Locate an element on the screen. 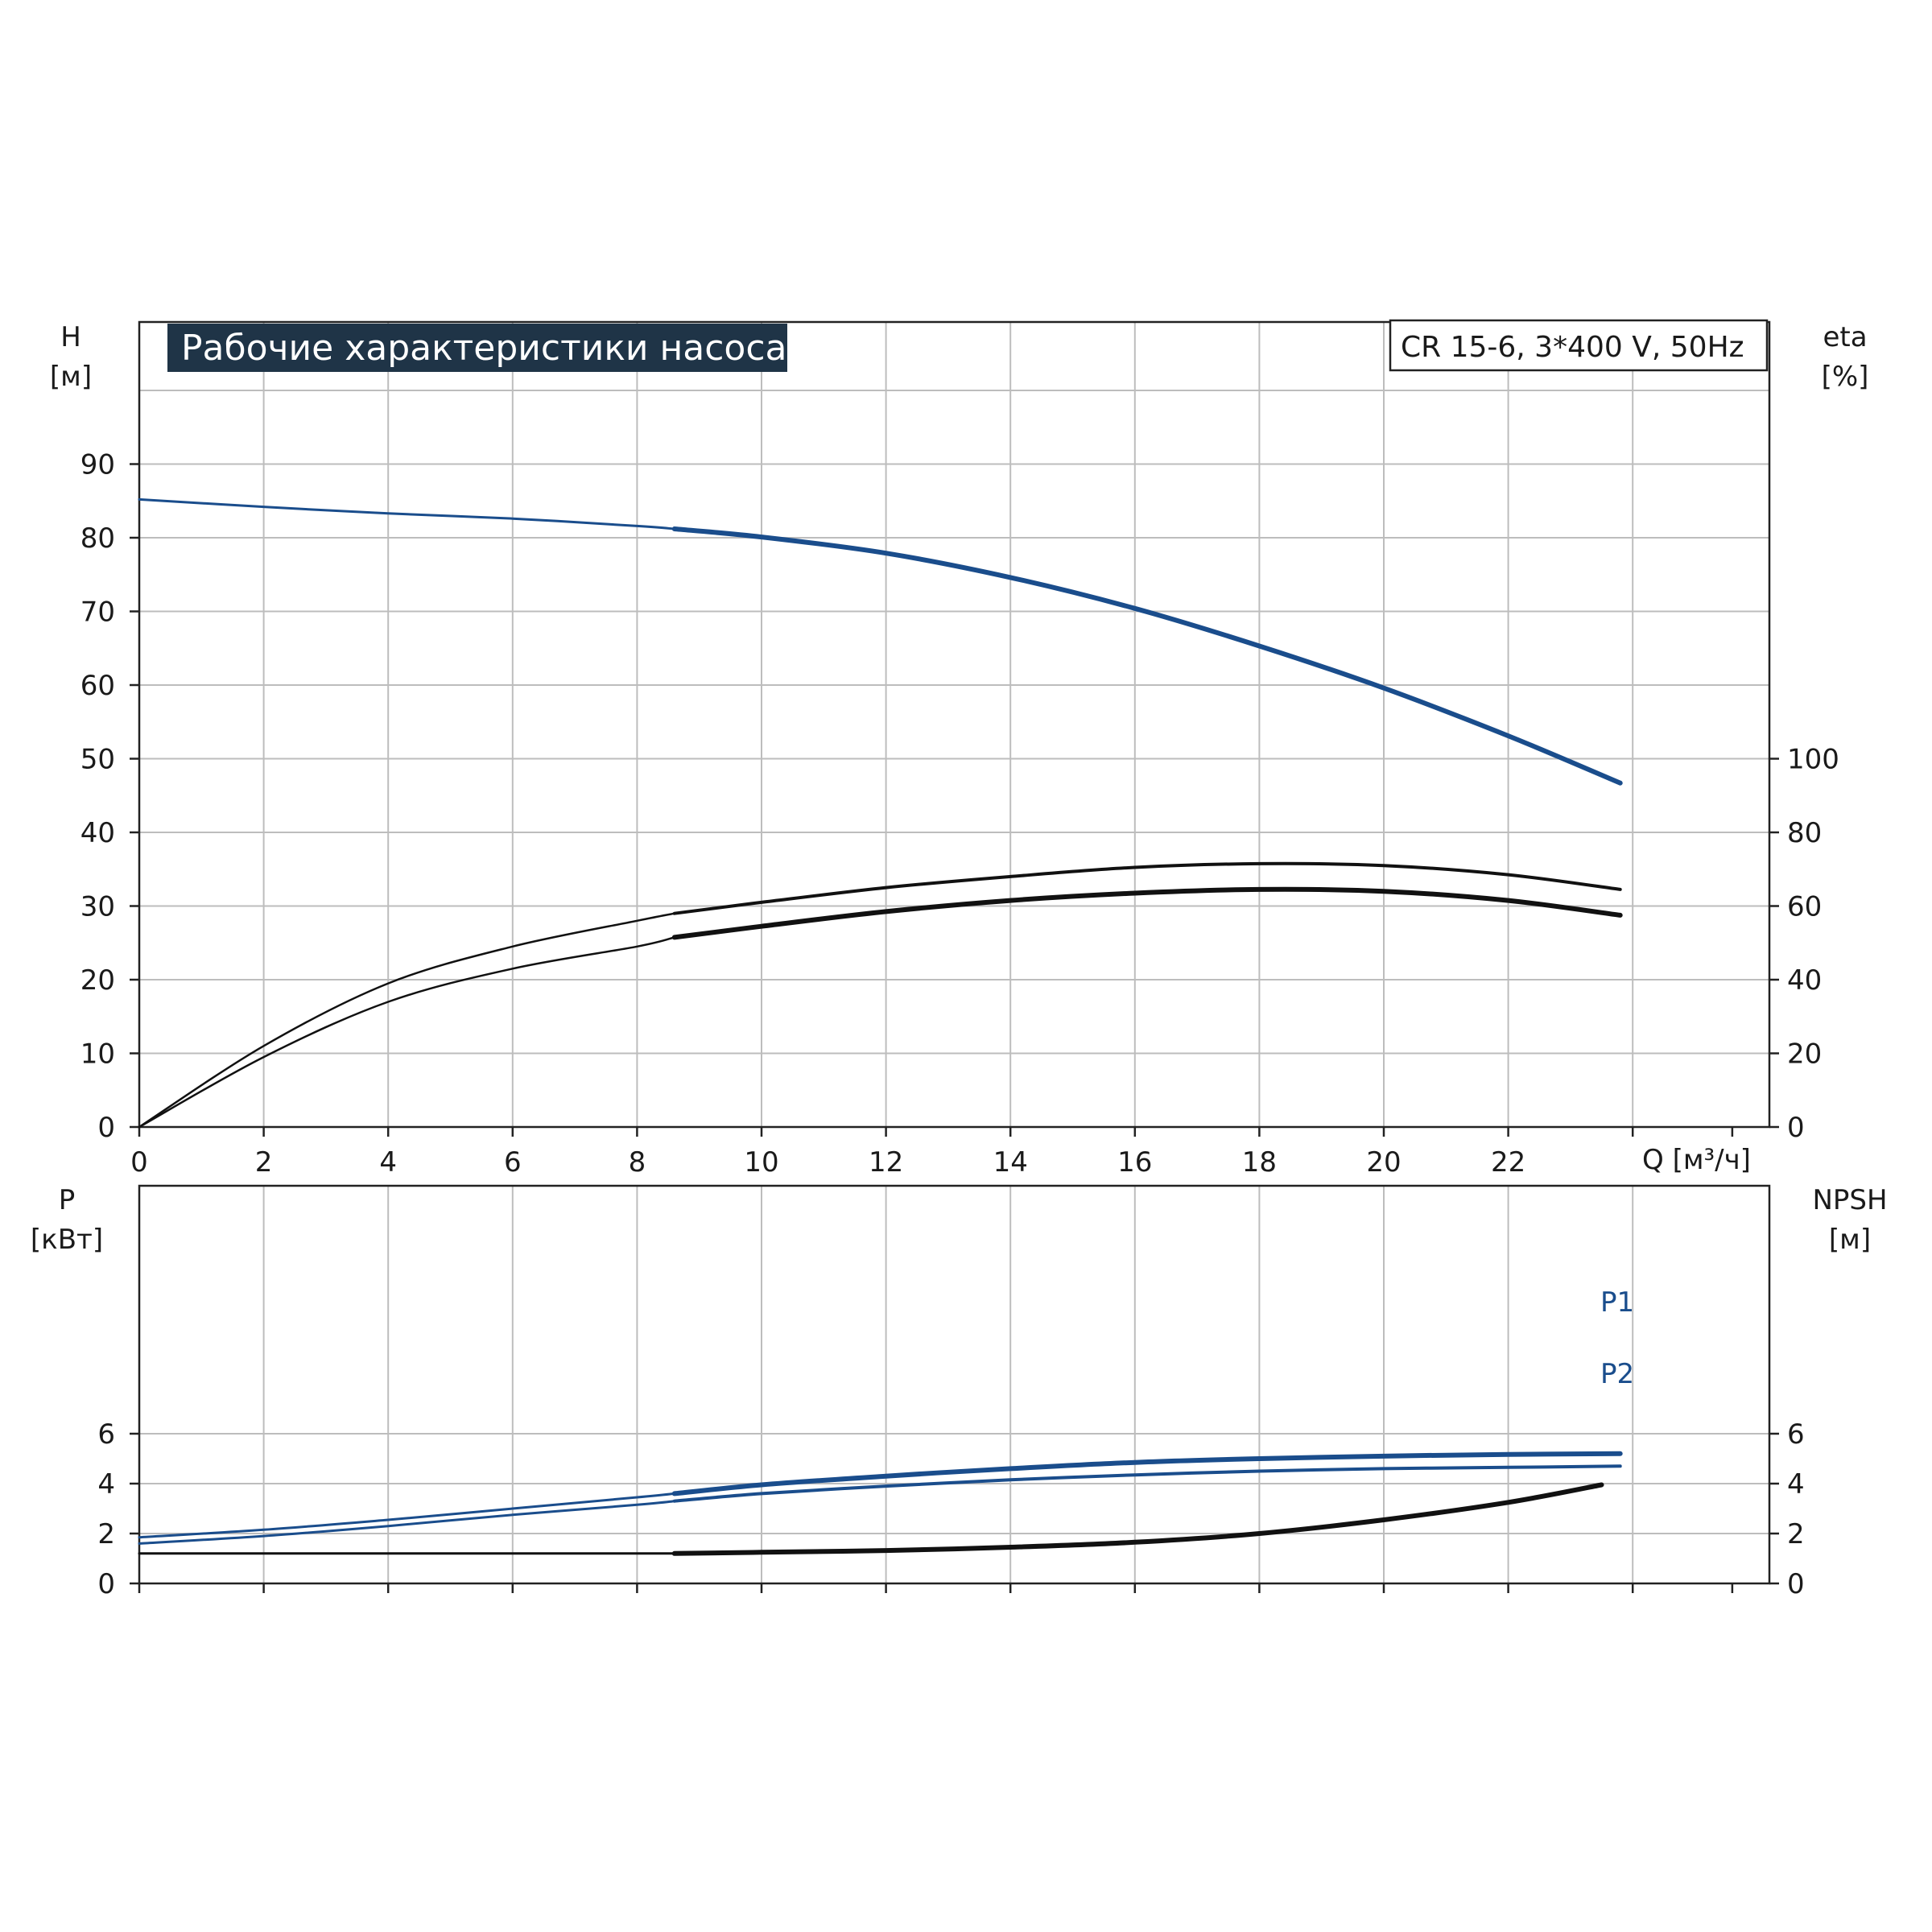  h-tick-label: 40 is located at coordinates (97, 833).